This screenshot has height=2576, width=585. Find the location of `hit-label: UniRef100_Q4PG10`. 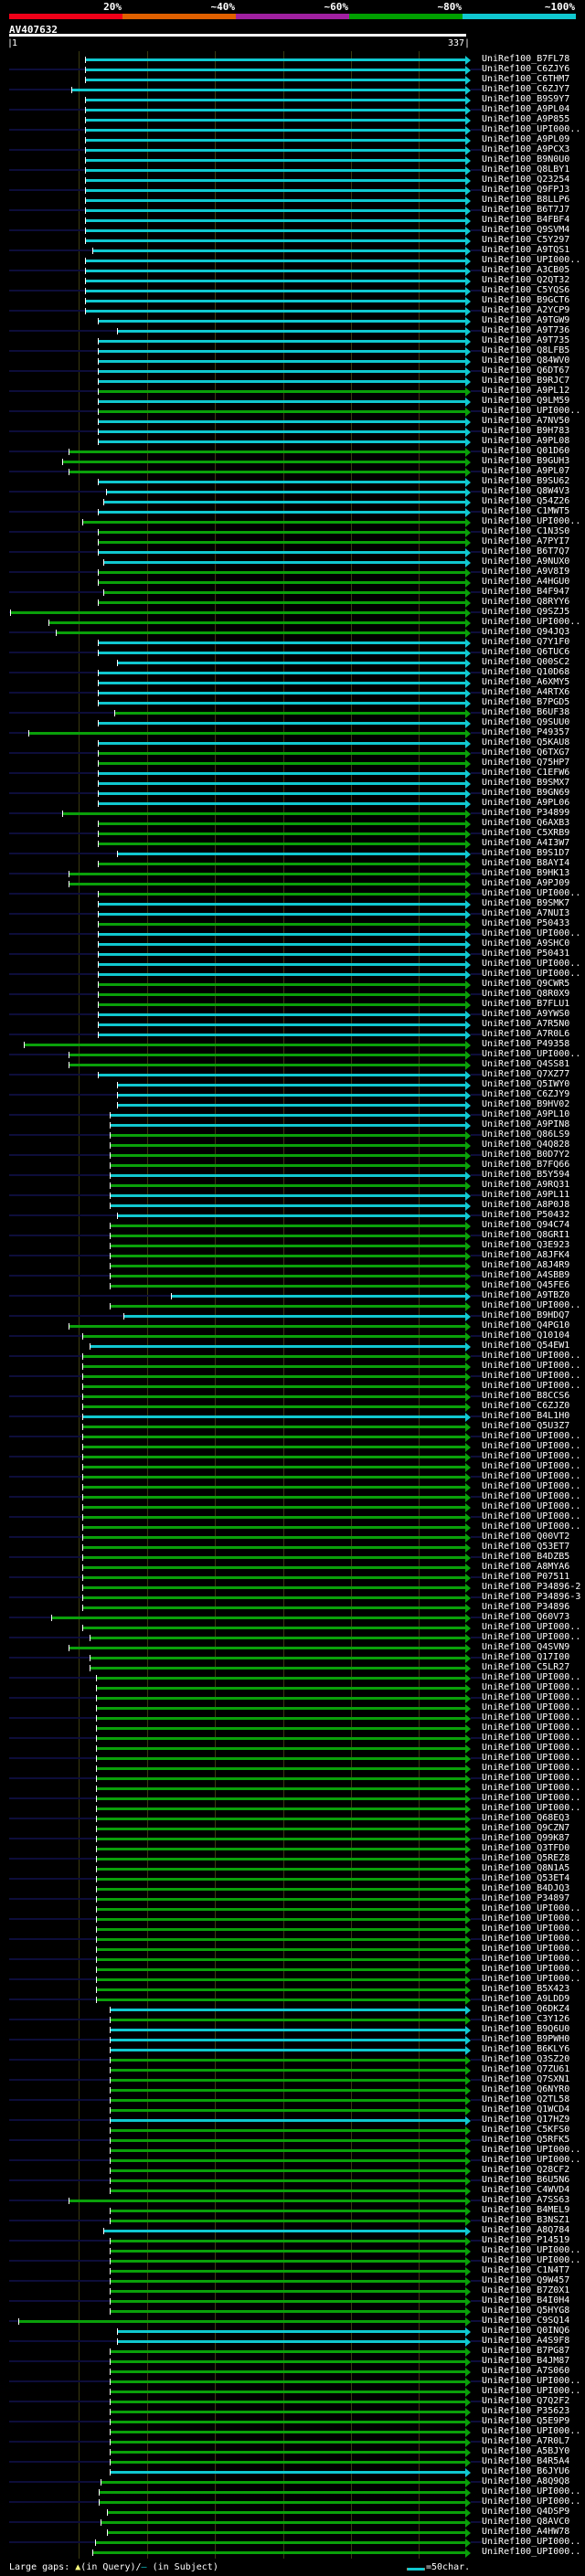

hit-label: UniRef100_Q4PG10 is located at coordinates (526, 1325).